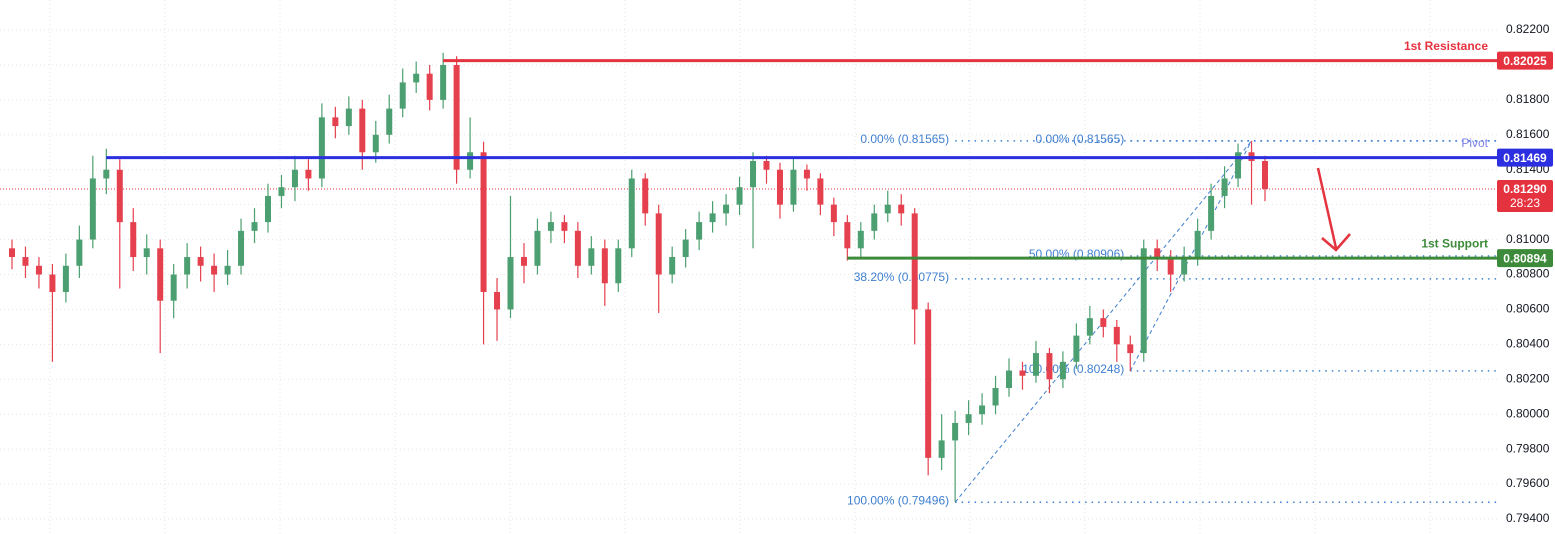 Image resolution: width=1555 pixels, height=534 pixels. What do you see at coordinates (1454, 243) in the screenshot?
I see `level-name: 1st Support` at bounding box center [1454, 243].